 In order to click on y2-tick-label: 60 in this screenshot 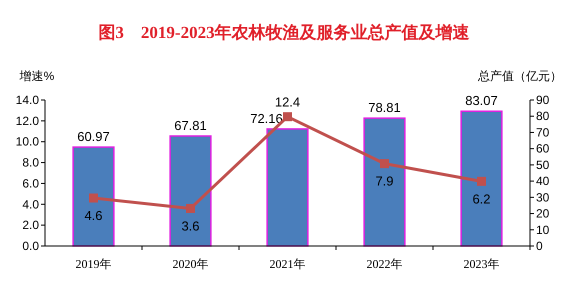, I will do `click(543, 149)`.